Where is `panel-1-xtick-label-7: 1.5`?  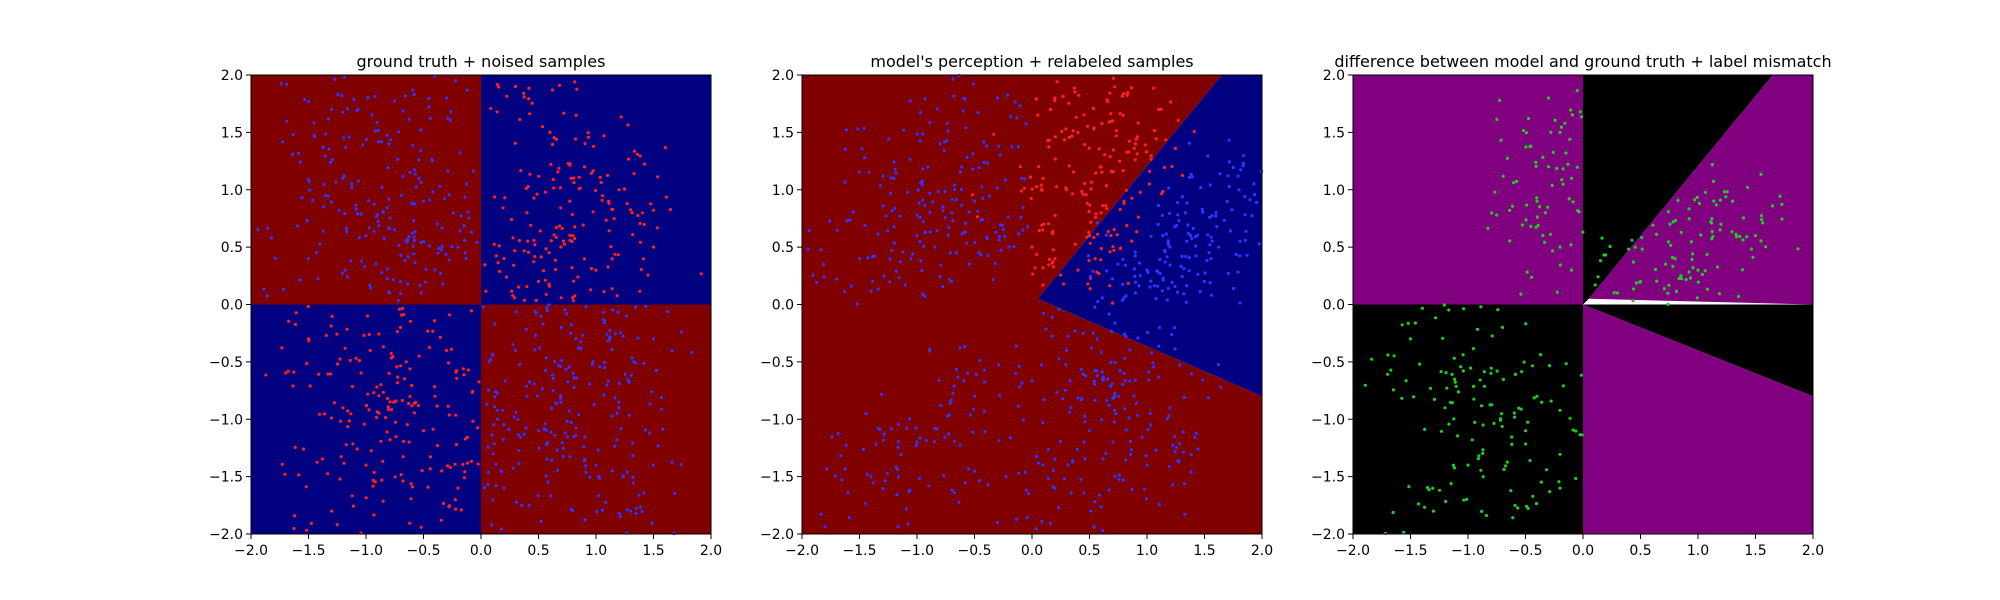
panel-1-xtick-label-7: 1.5 is located at coordinates (653, 551).